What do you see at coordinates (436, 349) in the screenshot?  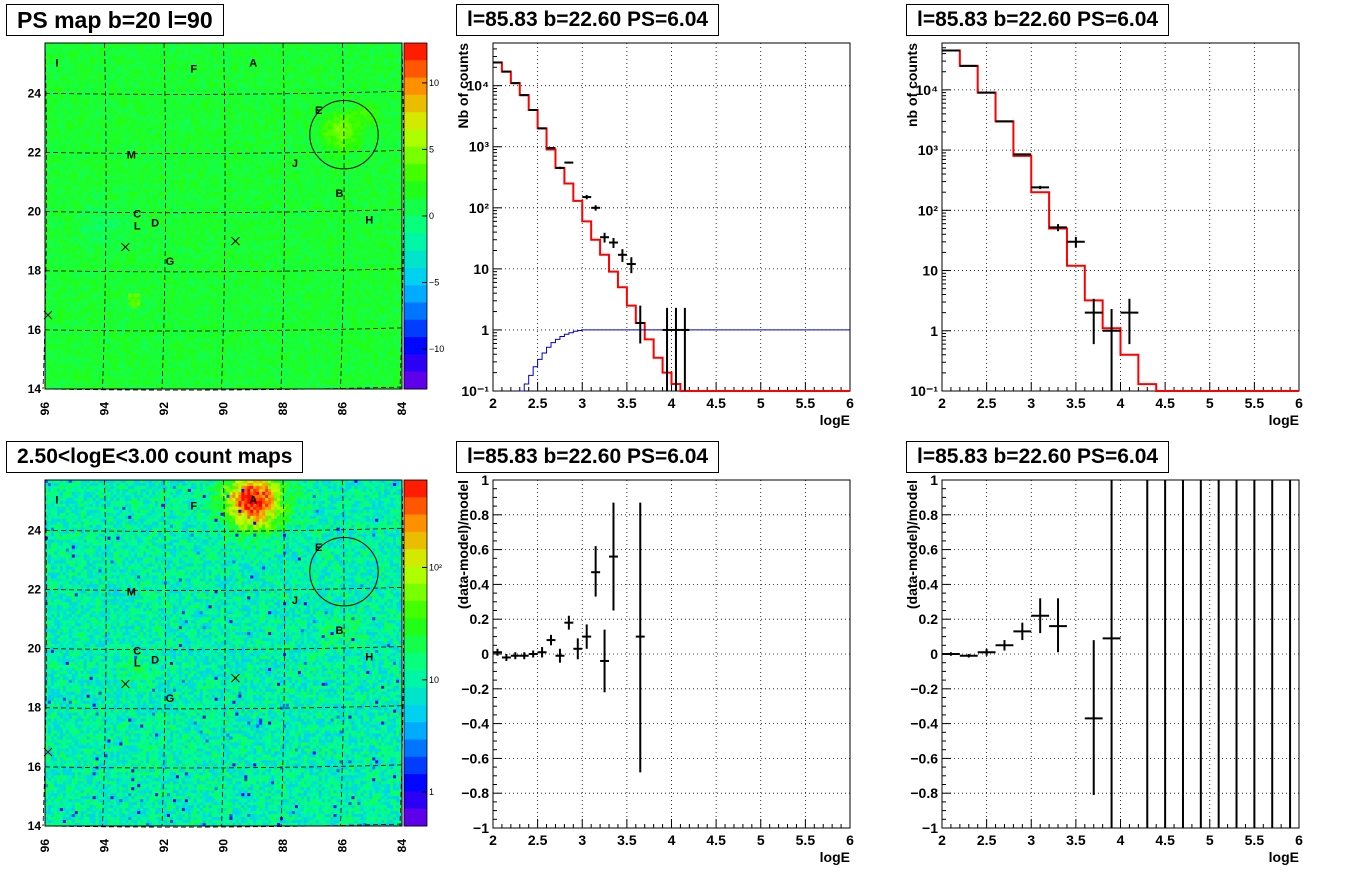 I see `colorbar-tick-label: −10` at bounding box center [436, 349].